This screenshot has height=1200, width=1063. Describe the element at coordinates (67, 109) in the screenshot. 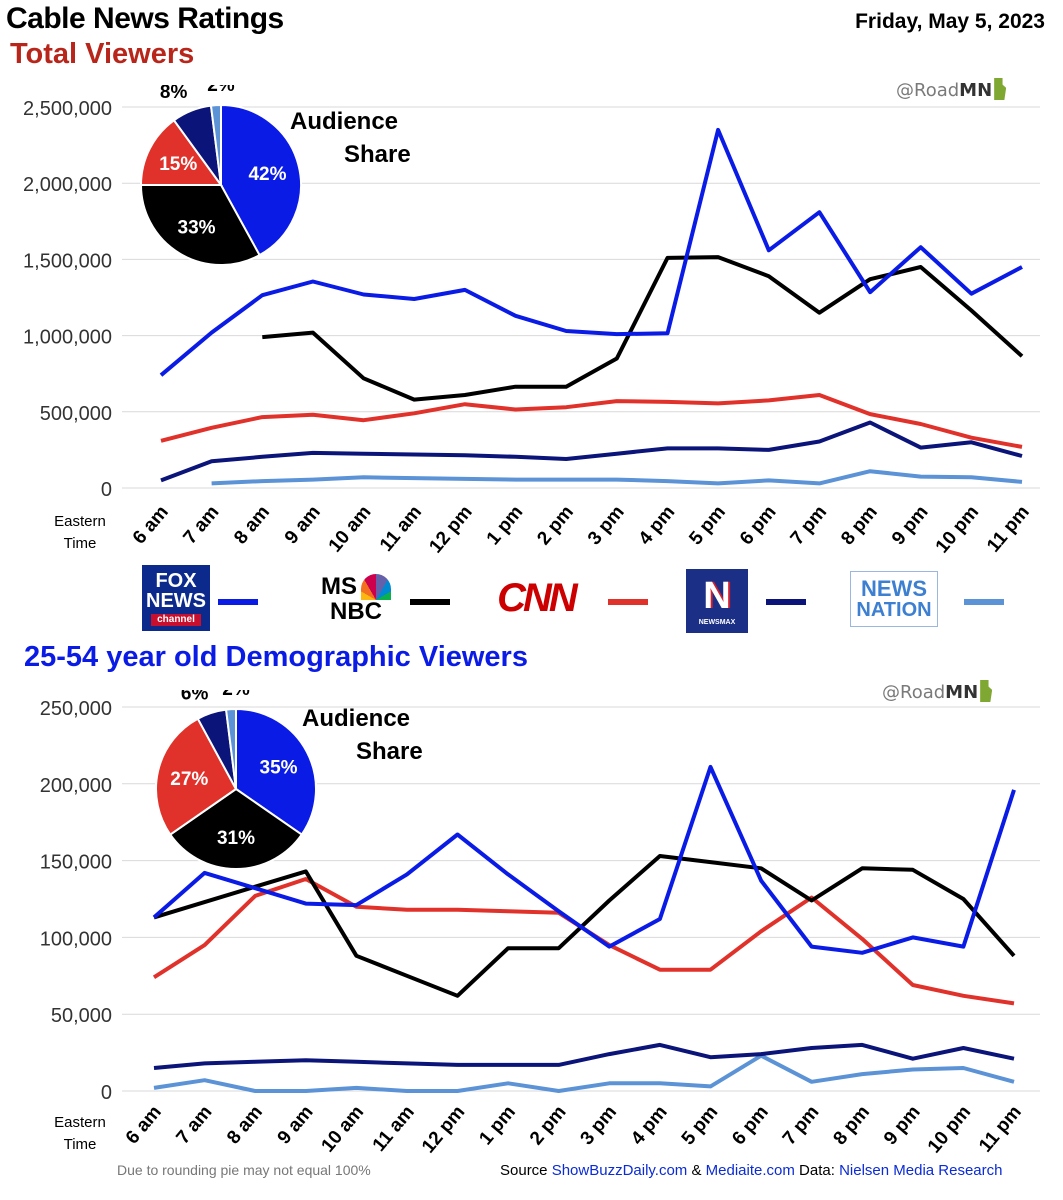

I see `y-tick-label: 2,500,000` at that location.